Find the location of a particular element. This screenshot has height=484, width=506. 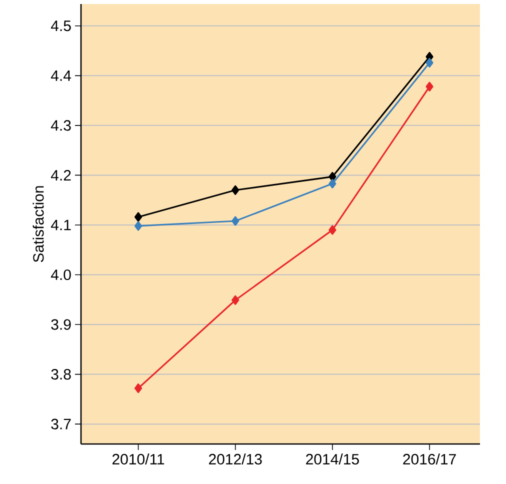

y-tick-label: 4.5 is located at coordinates (60, 26).